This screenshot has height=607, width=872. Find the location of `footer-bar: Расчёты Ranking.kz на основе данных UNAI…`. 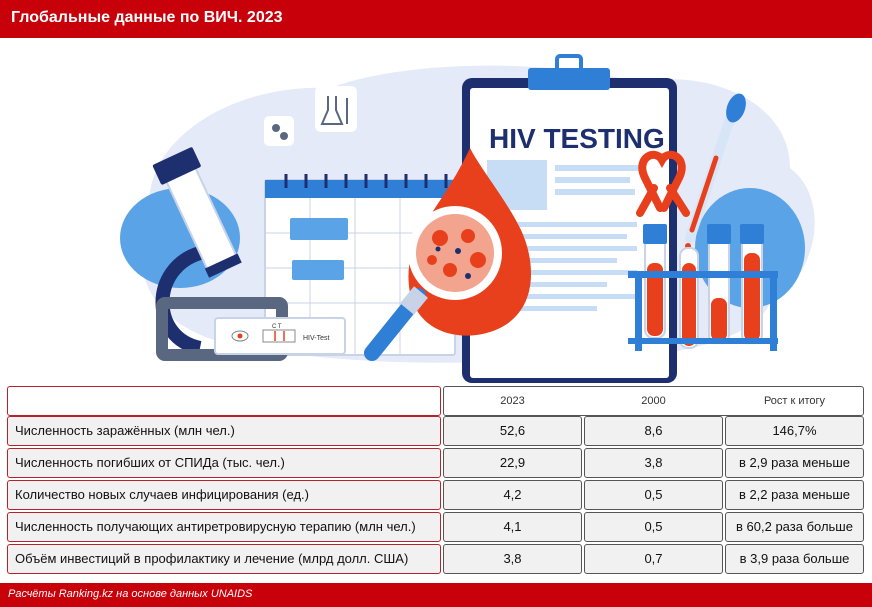

footer-bar: Расчёты Ranking.kz на основе данных UNAI… is located at coordinates (436, 595).